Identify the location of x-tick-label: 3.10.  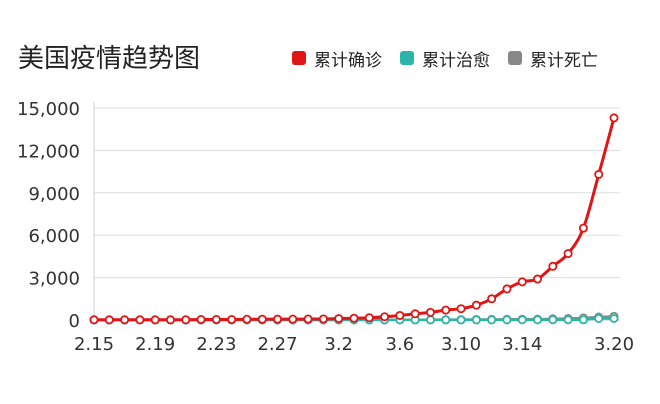
(461, 344).